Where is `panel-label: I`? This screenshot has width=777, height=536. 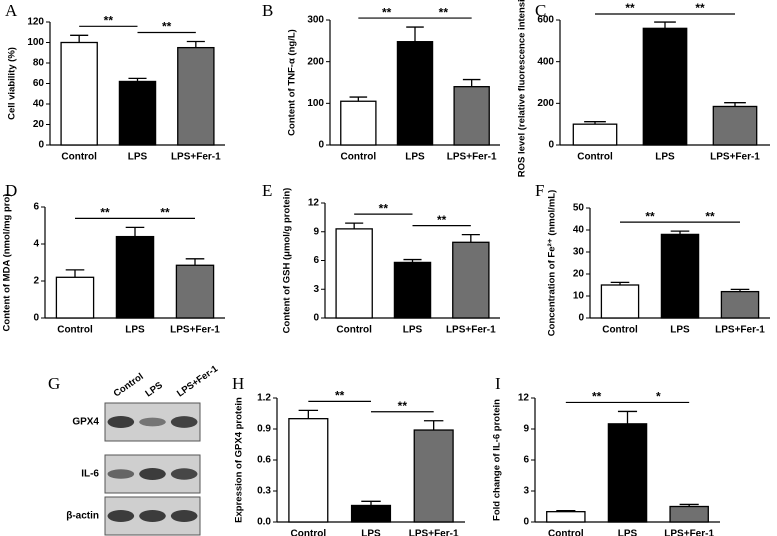
panel-label: I is located at coordinates (498, 383).